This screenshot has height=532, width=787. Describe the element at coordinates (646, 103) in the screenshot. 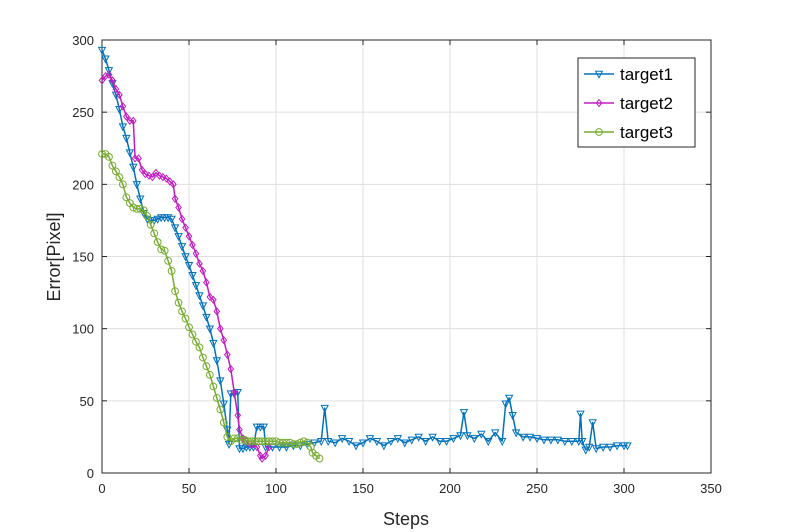

I see `target2-legend-label: target2` at that location.